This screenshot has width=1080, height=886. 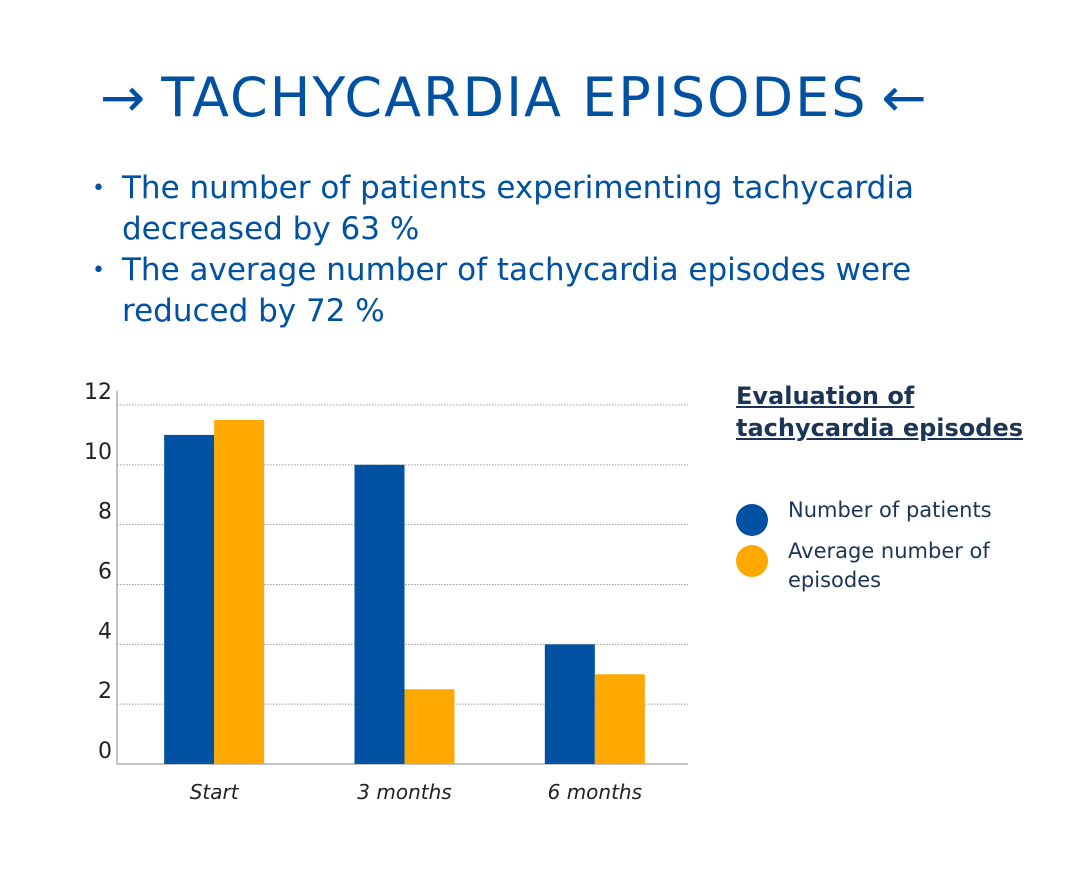 I want to click on y-tick-label: 2, so click(x=105, y=691).